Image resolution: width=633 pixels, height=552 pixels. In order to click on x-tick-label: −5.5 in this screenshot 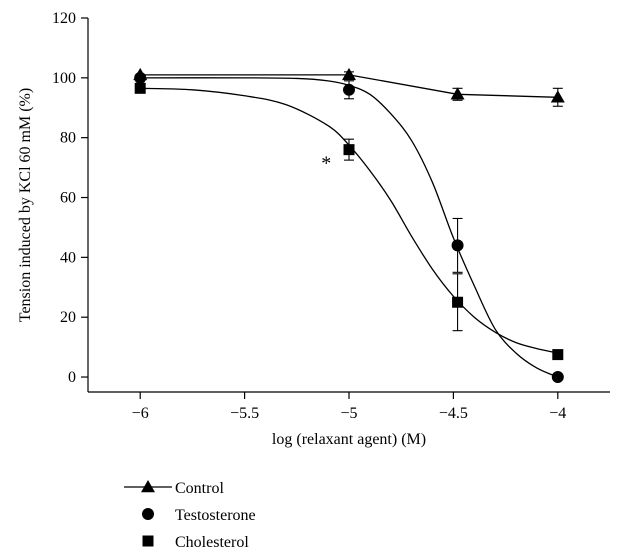, I will do `click(244, 413)`.